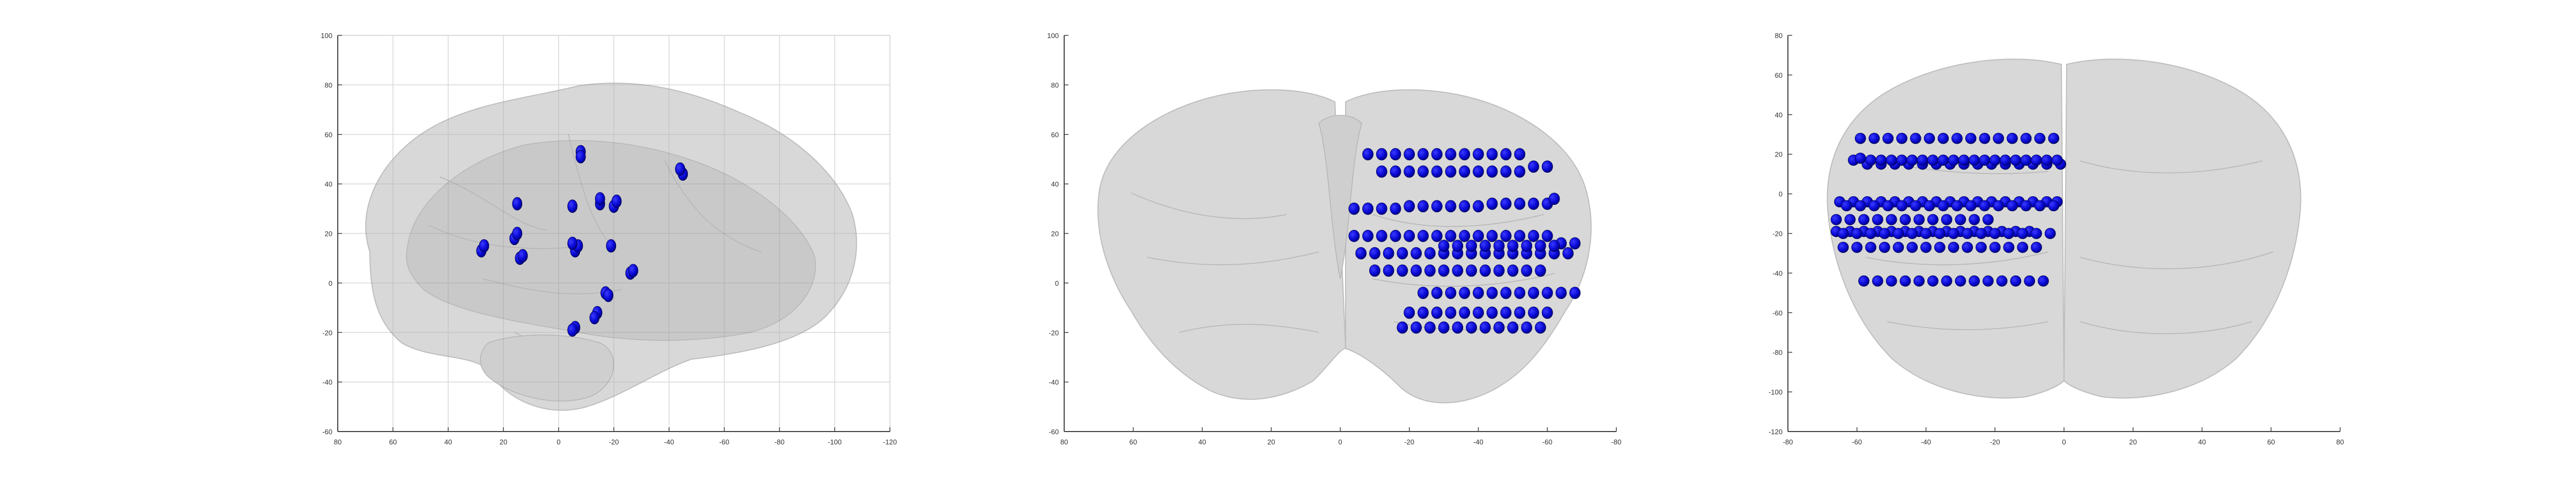 Image resolution: width=2576 pixels, height=483 pixels. What do you see at coordinates (393, 442) in the screenshot?
I see `x-tick-label: 60` at bounding box center [393, 442].